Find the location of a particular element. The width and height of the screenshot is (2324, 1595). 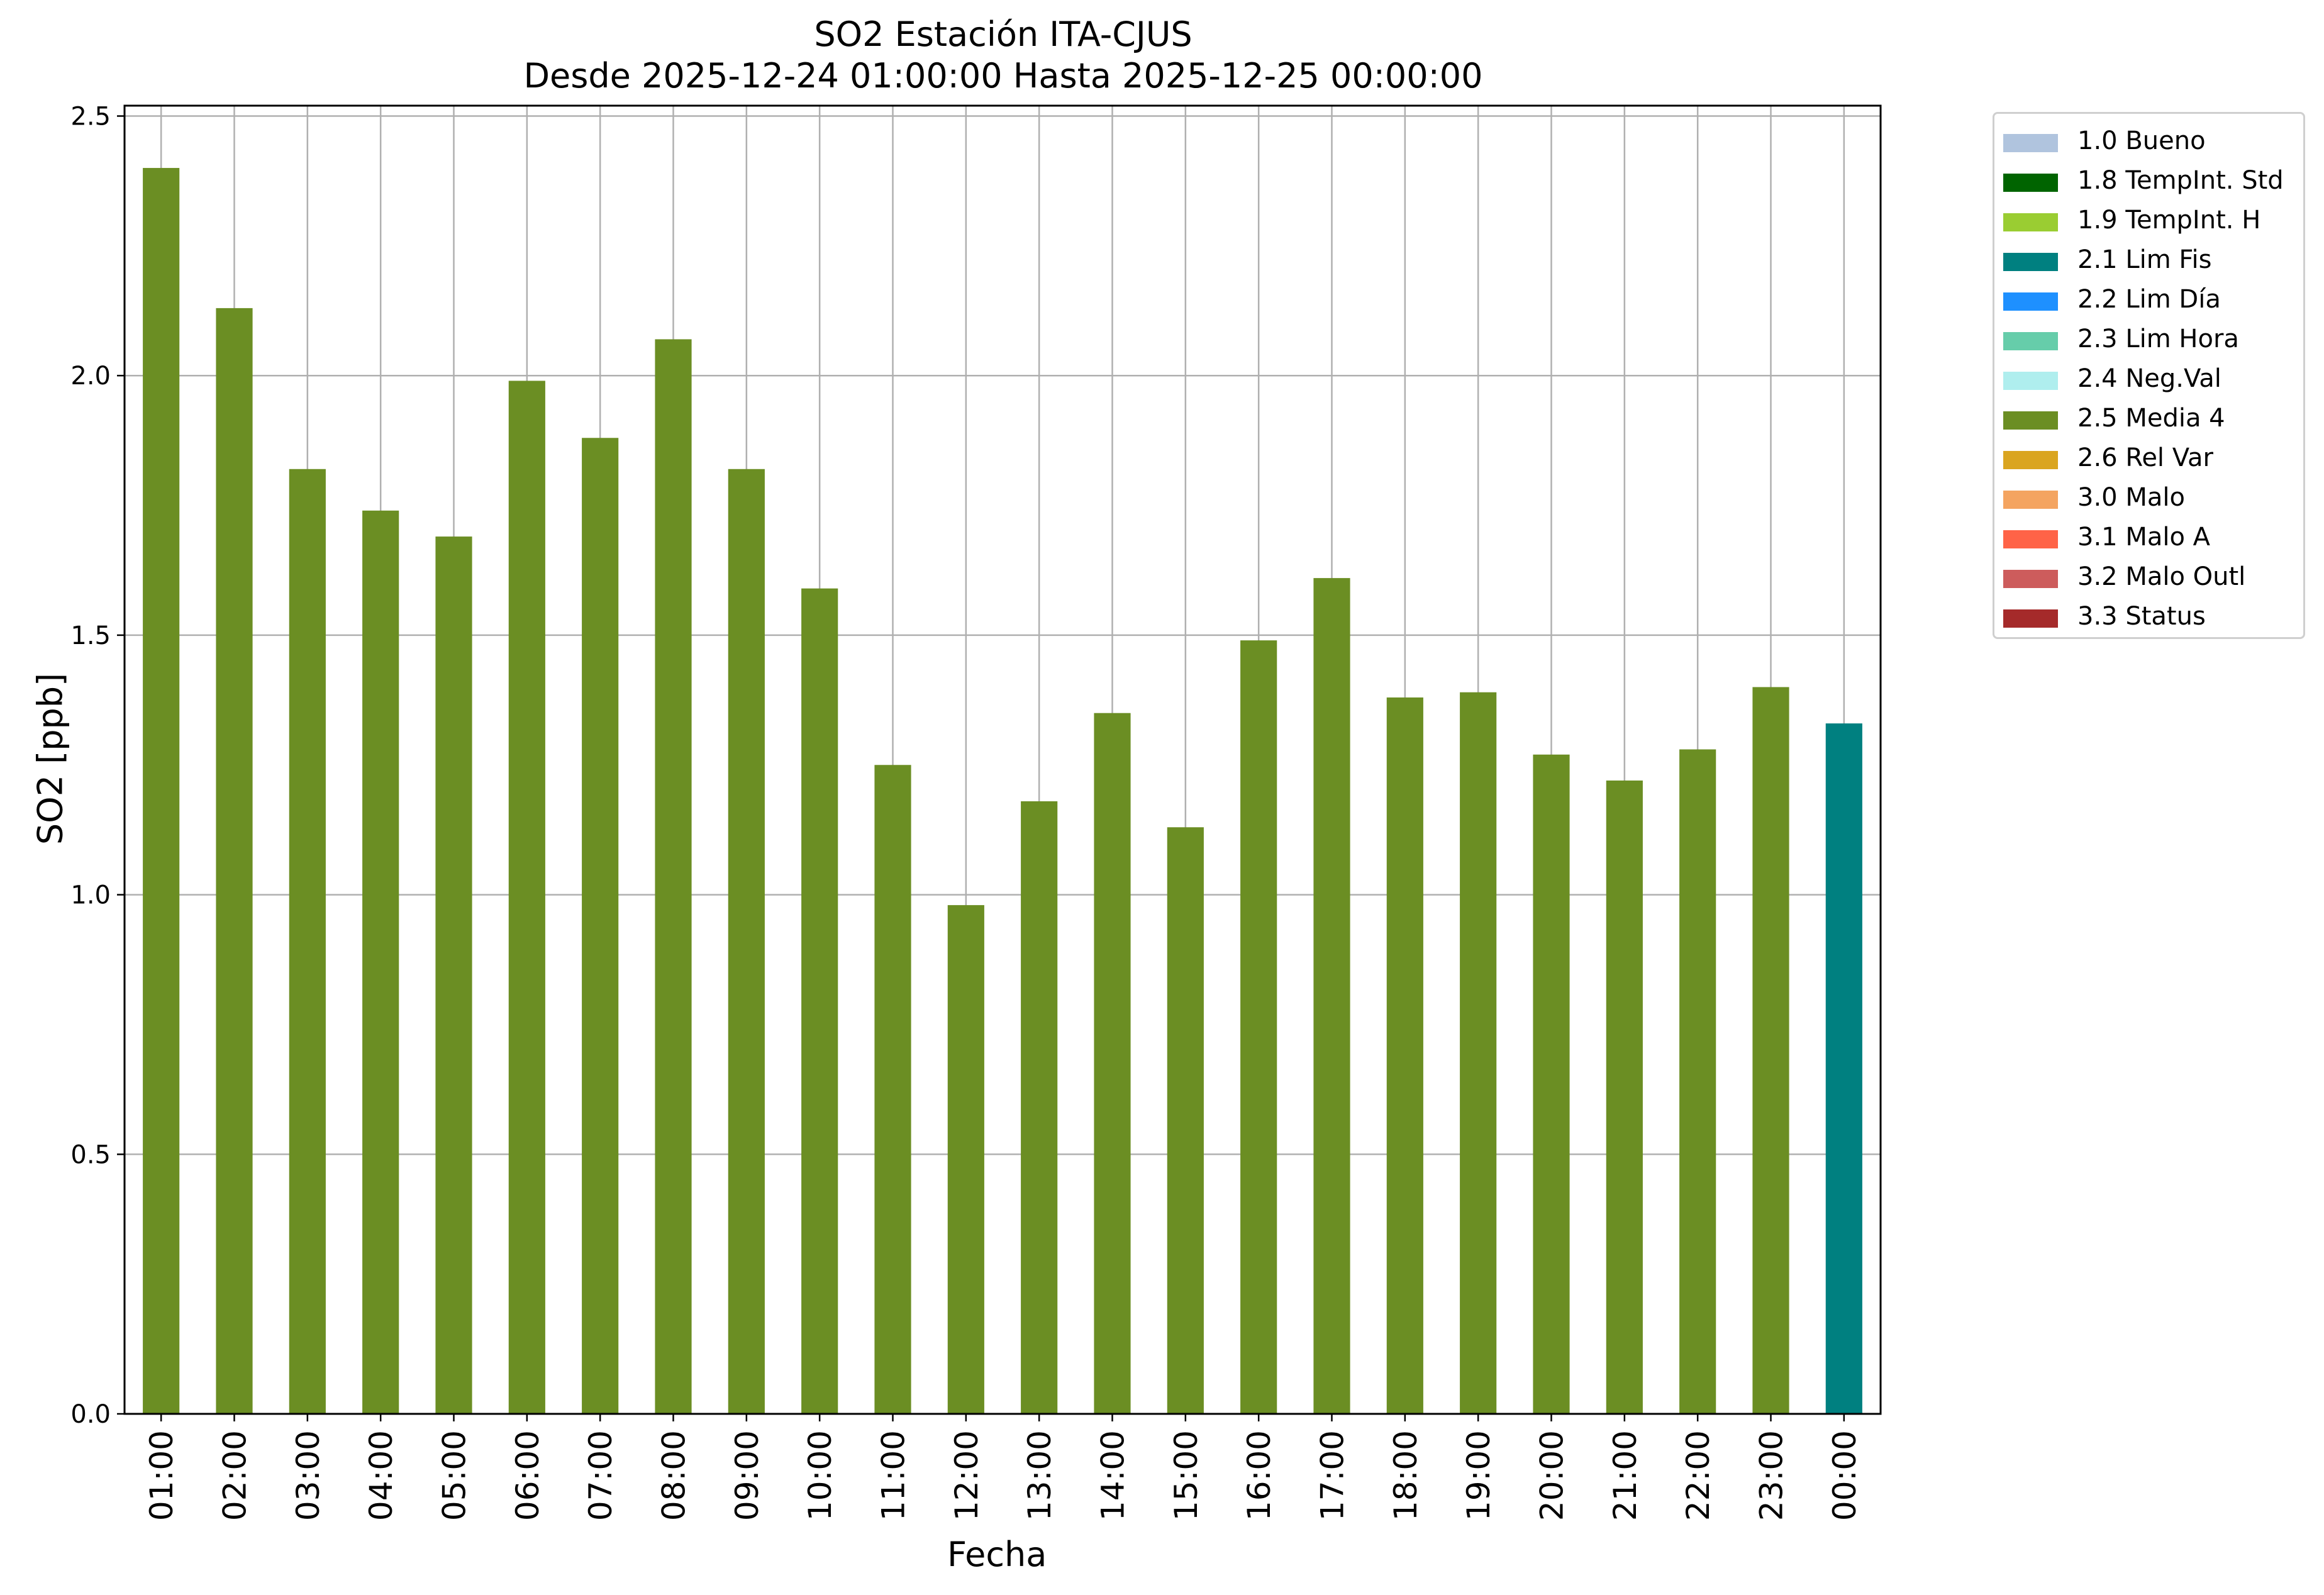

x-tick-label: 15:00 is located at coordinates (1186, 1475).